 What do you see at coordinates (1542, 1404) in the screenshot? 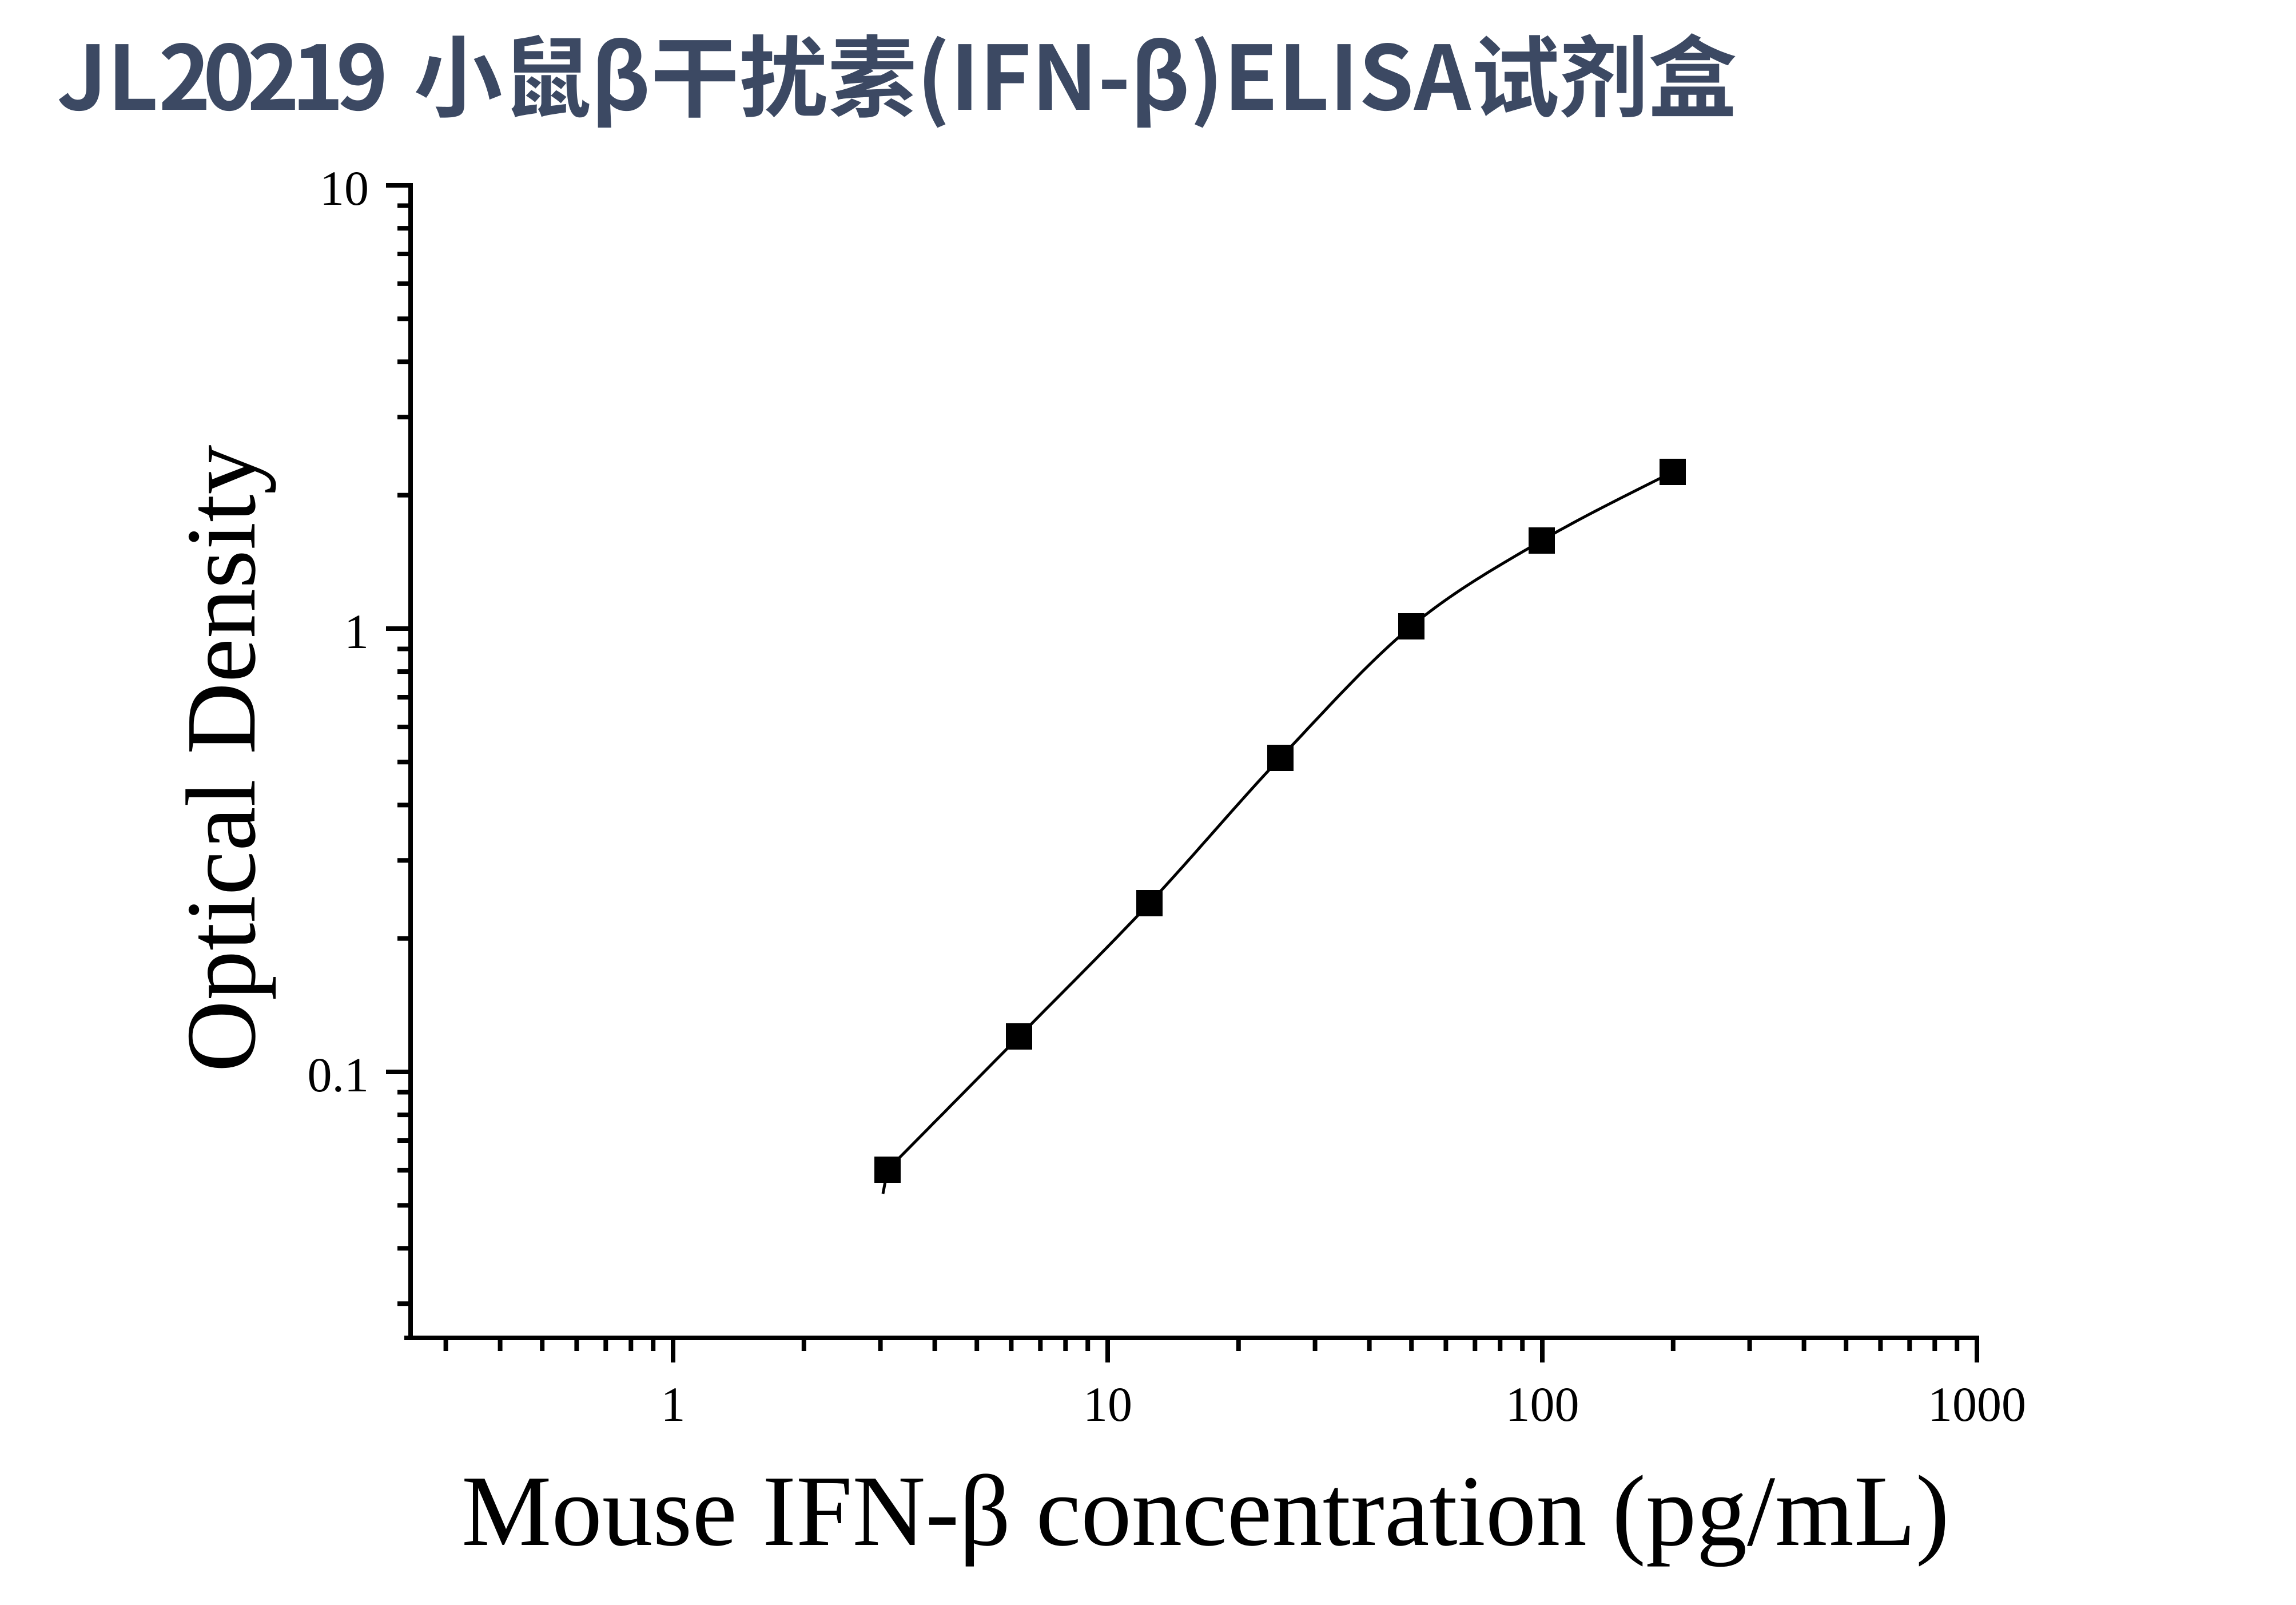
I see `svg-text: 100` at bounding box center [1542, 1404].